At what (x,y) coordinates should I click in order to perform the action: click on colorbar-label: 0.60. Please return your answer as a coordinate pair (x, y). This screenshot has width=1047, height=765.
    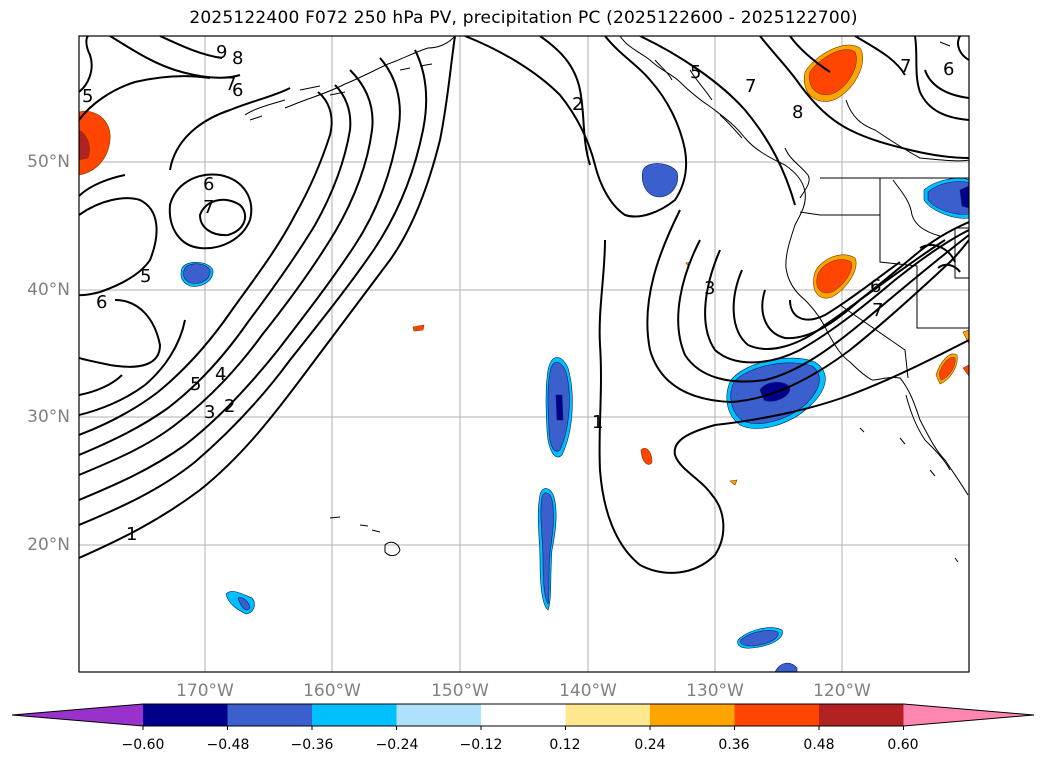
    Looking at the image, I should click on (903, 745).